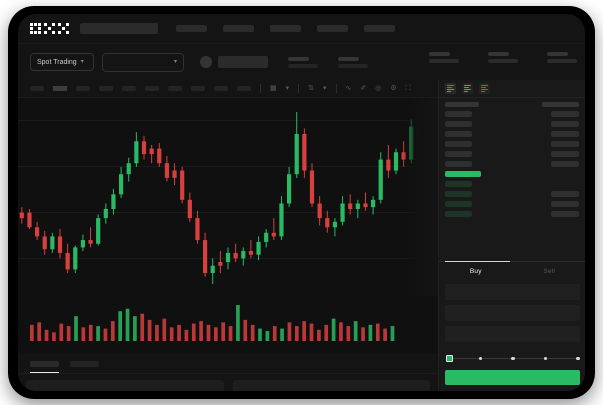 The height and width of the screenshot is (405, 603). Describe the element at coordinates (273, 88) in the screenshot. I see `candlestick-type-icon: ▦` at that location.